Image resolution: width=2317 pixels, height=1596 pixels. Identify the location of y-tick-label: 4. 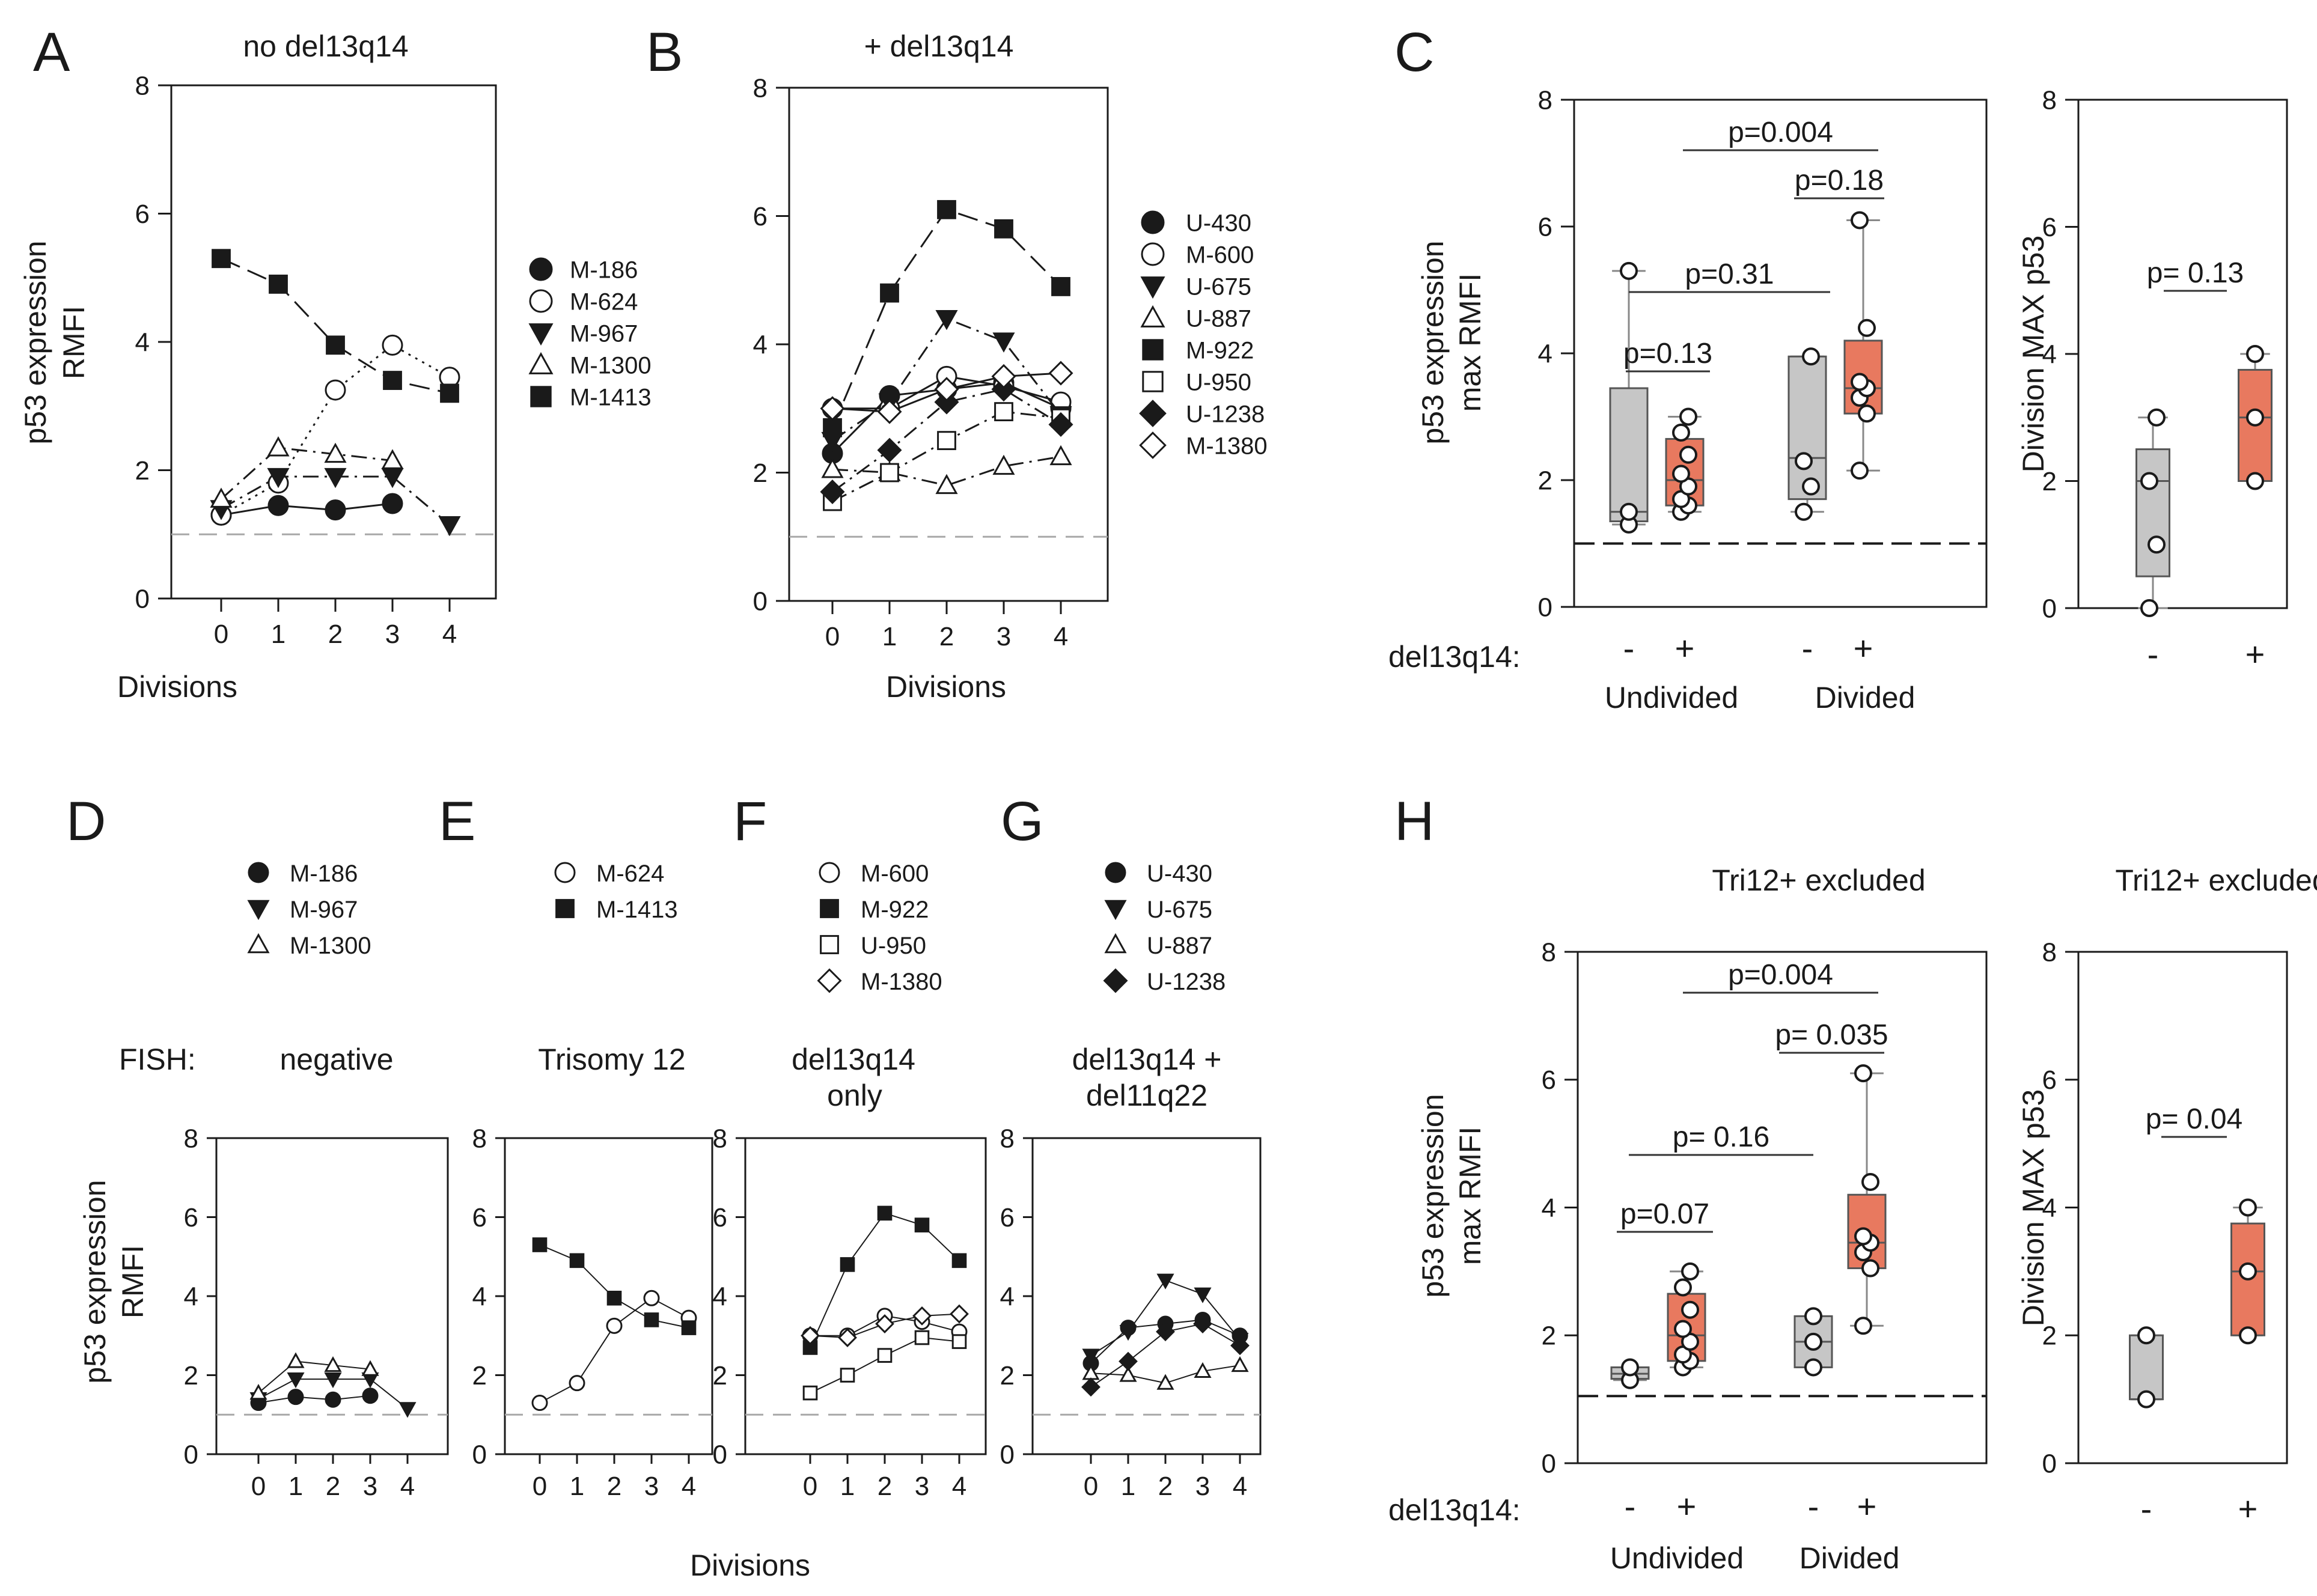
(191, 1296).